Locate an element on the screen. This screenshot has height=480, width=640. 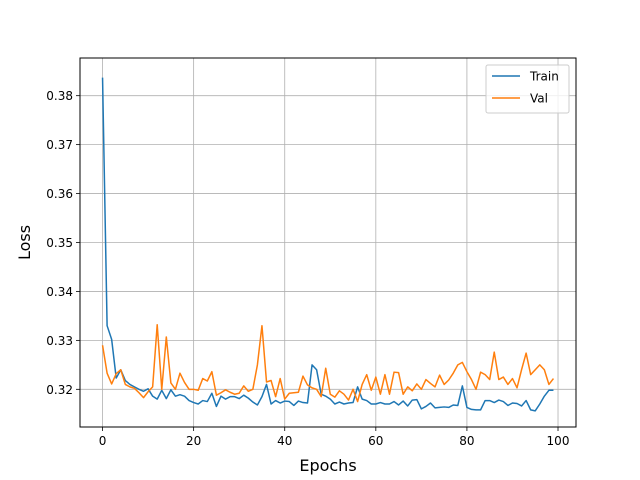
y-tick-label: 0.34 is located at coordinates (59, 292).